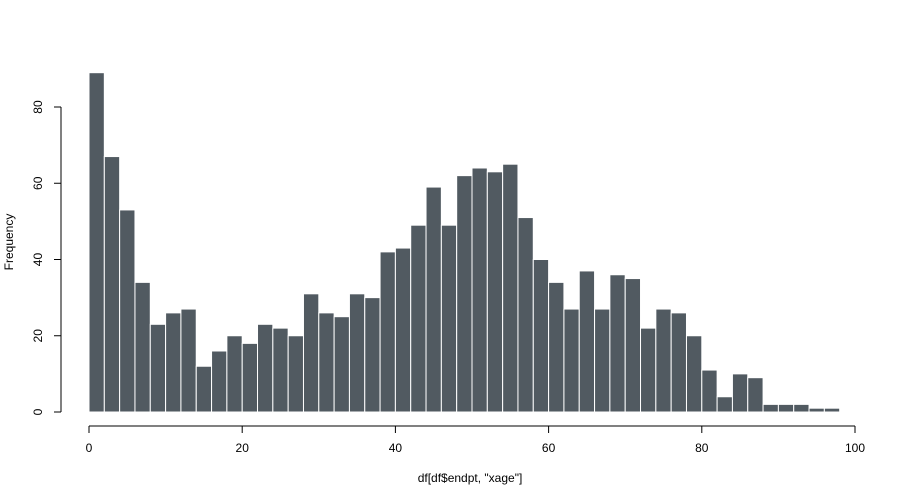 This screenshot has width=900, height=500. Describe the element at coordinates (89, 448) in the screenshot. I see `x-tick-label: 0` at that location.